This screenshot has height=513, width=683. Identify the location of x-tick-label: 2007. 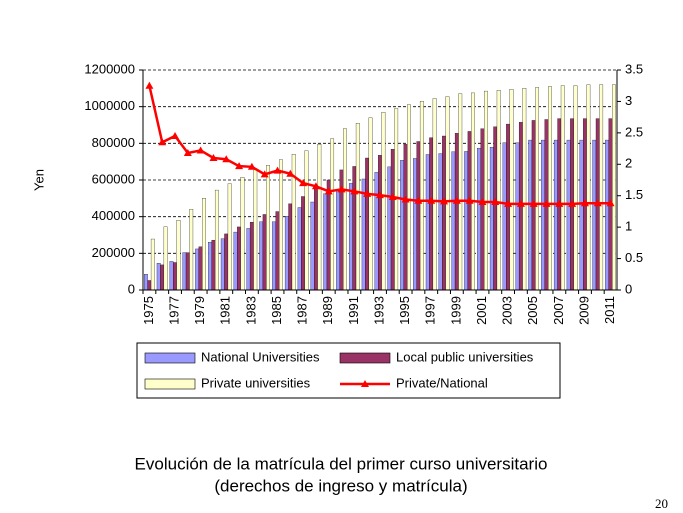
(558, 310).